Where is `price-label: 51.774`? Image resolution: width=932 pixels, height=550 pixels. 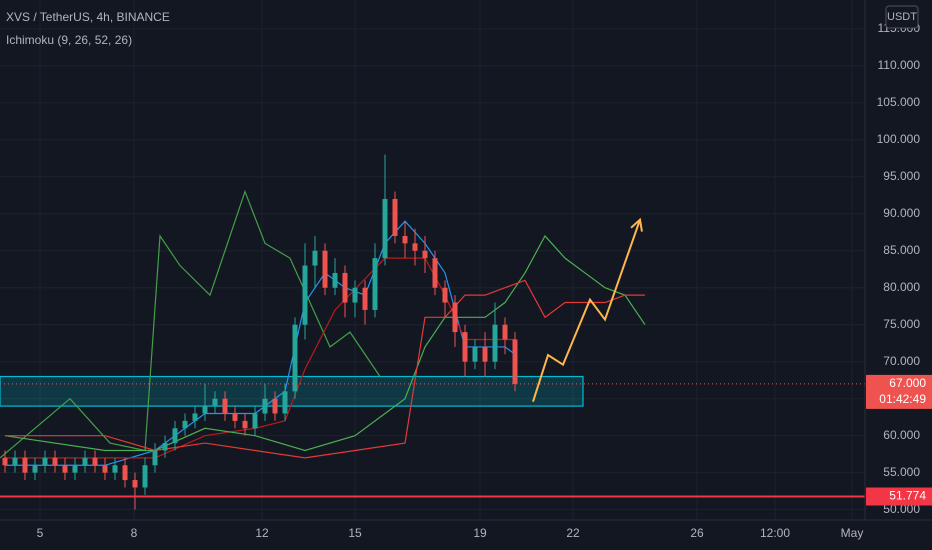
price-label: 51.774 is located at coordinates (907, 496).